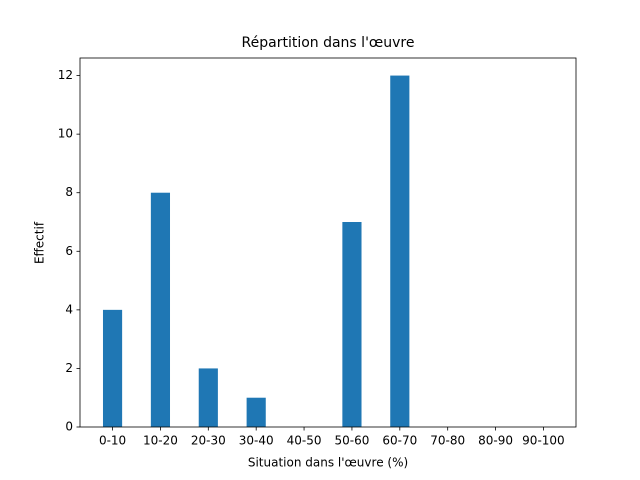 The height and width of the screenshot is (480, 640). Describe the element at coordinates (328, 43) in the screenshot. I see `chart-title: Répartition dans l'œuvre` at that location.